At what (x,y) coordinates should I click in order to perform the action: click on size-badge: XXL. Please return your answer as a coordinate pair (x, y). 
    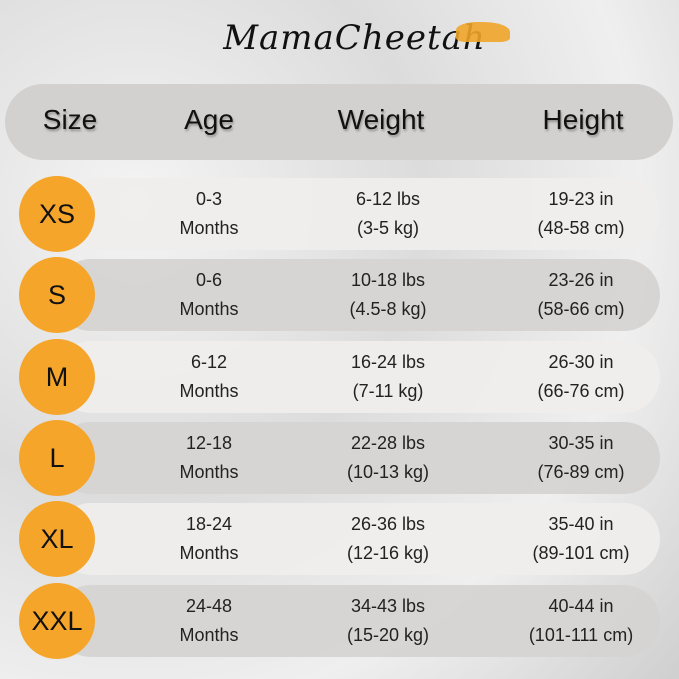
    Looking at the image, I should click on (57, 621).